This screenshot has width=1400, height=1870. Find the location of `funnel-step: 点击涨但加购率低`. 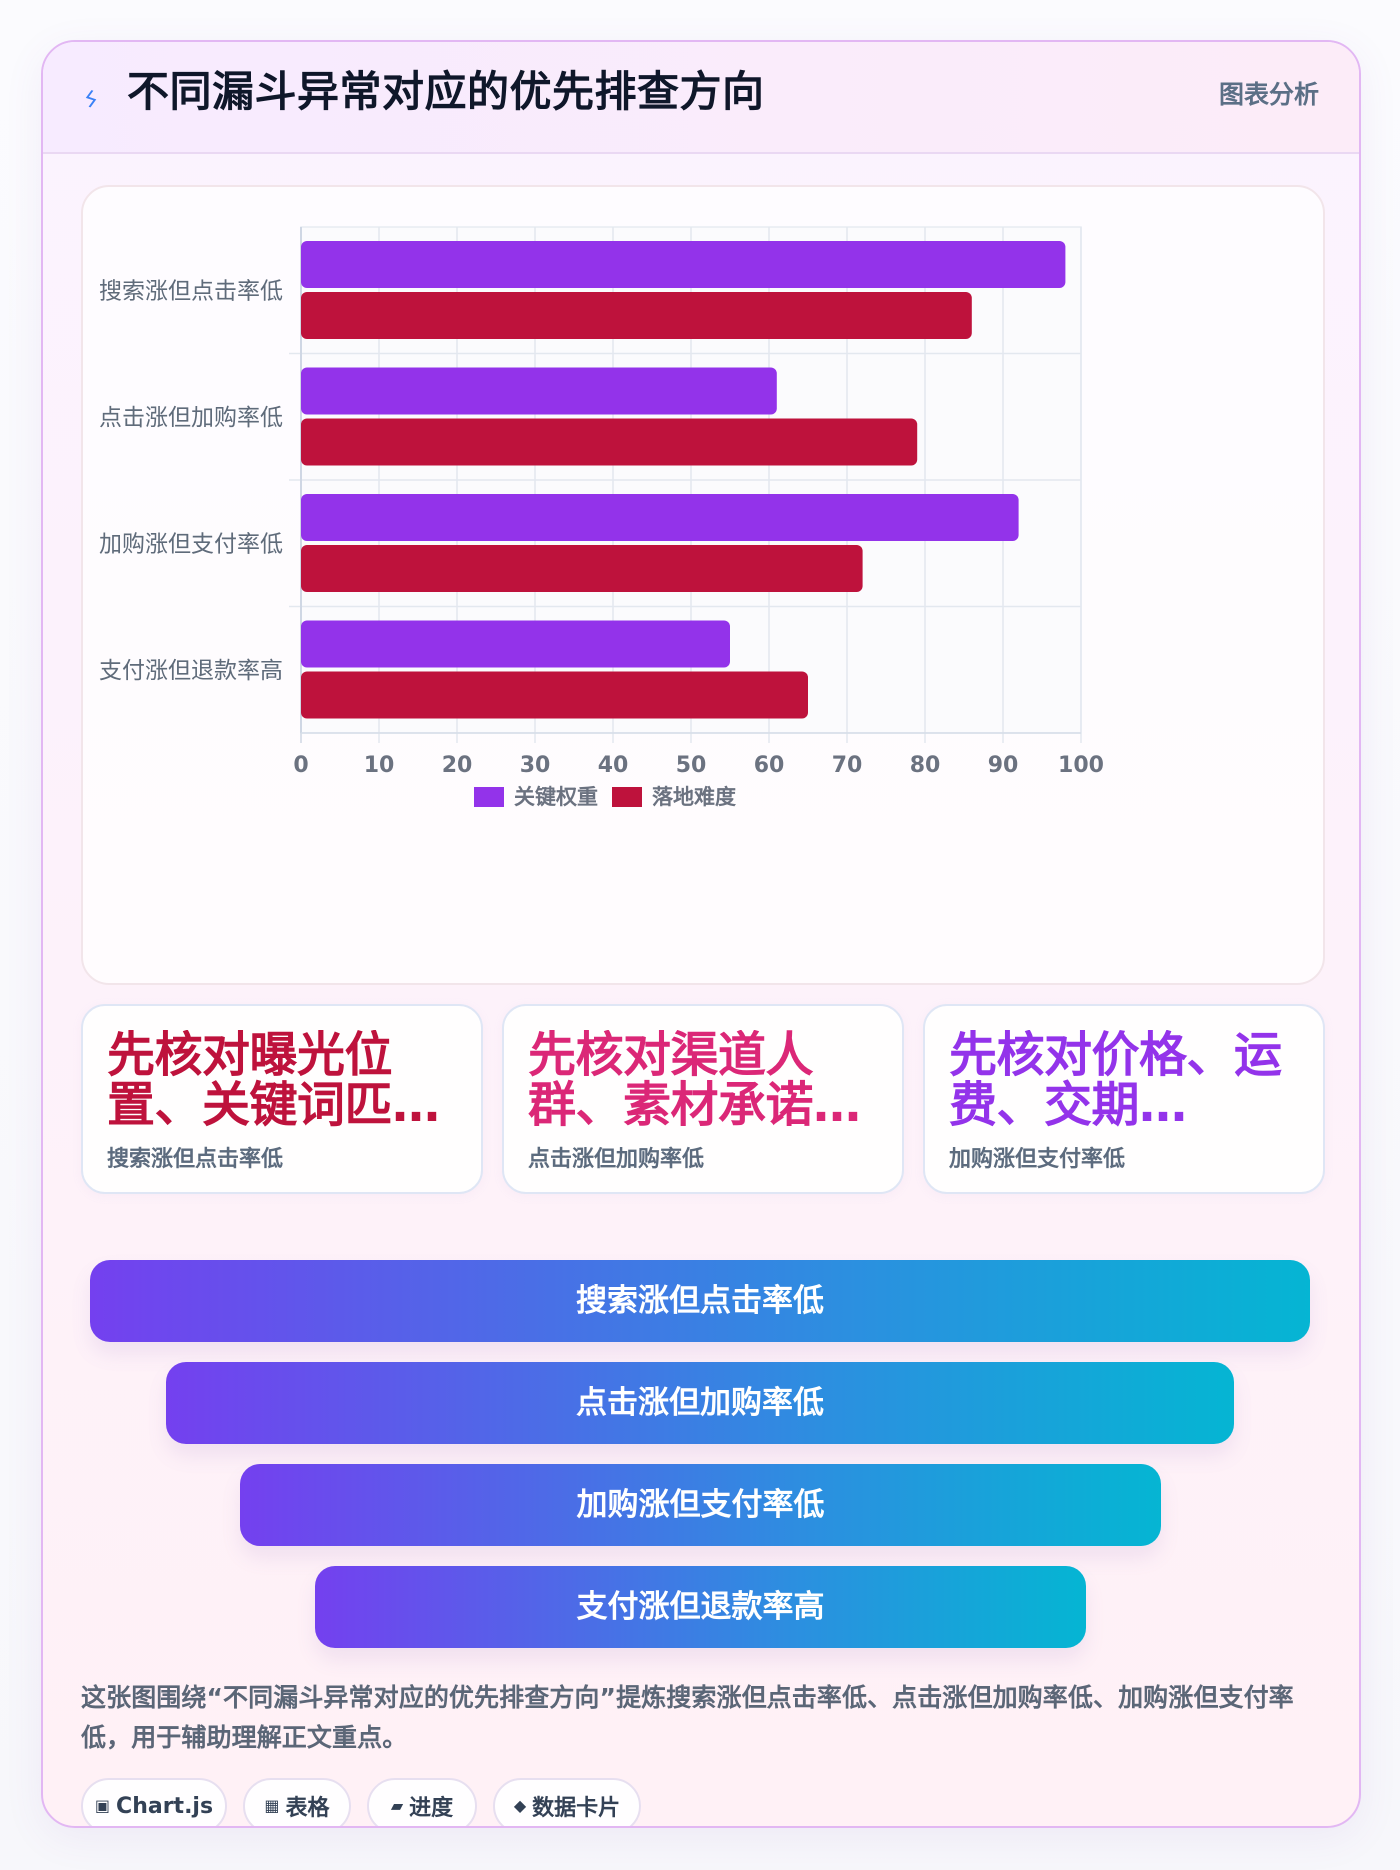

funnel-step: 点击涨但加购率低 is located at coordinates (700, 1403).